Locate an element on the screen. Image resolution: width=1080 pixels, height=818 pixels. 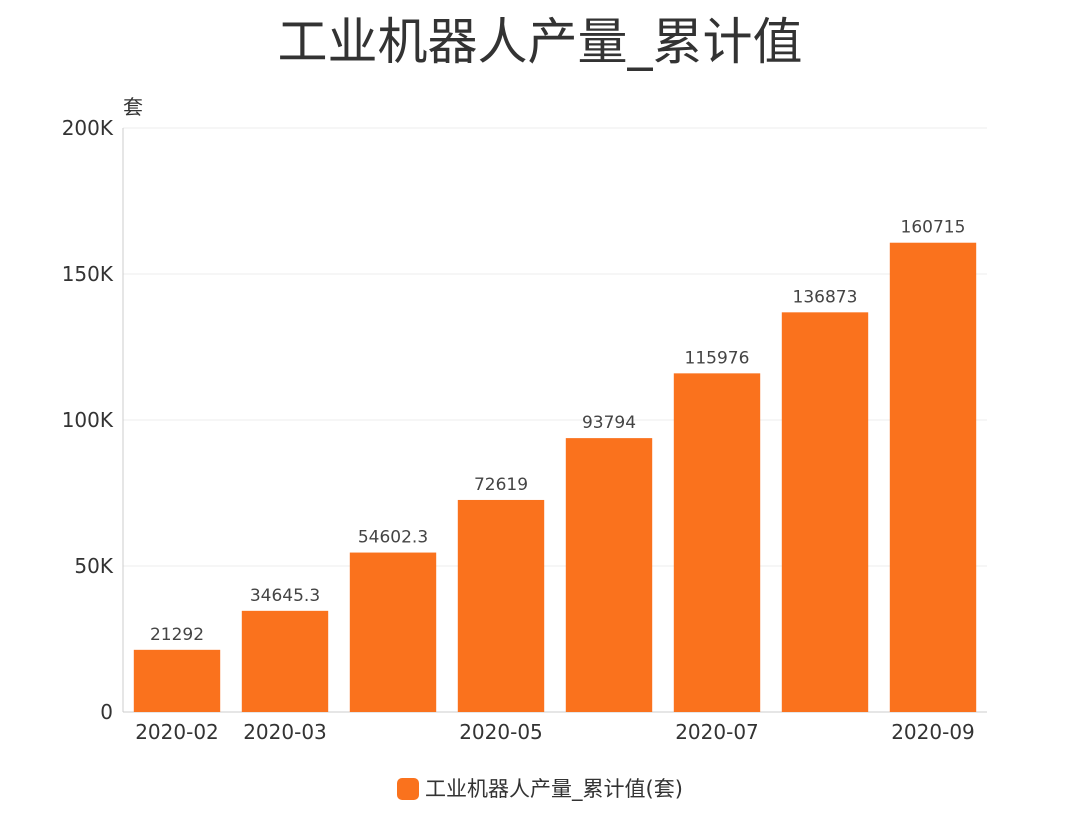
y-tick-label: 200K is located at coordinates (88, 128).